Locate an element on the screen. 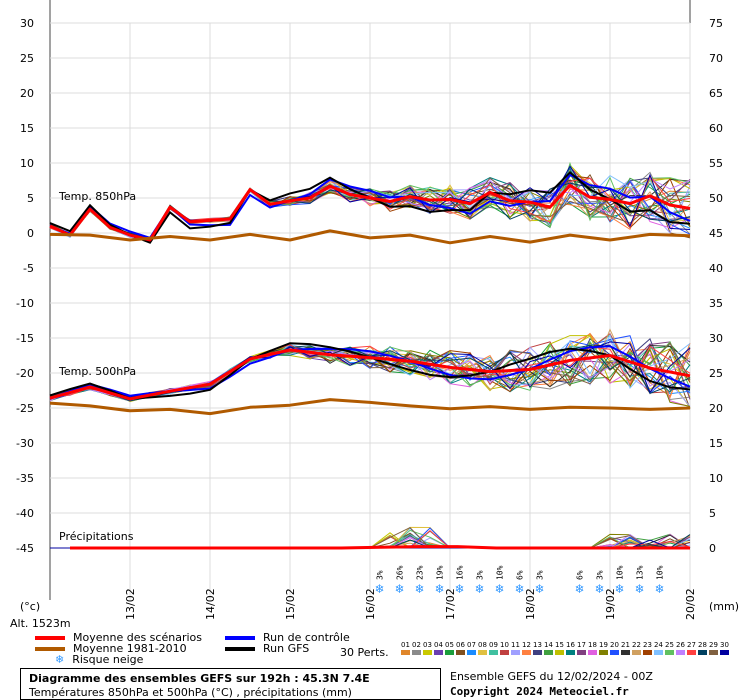 This screenshot has width=740, height=700. snow-risk-pct: 19% is located at coordinates (440, 572).